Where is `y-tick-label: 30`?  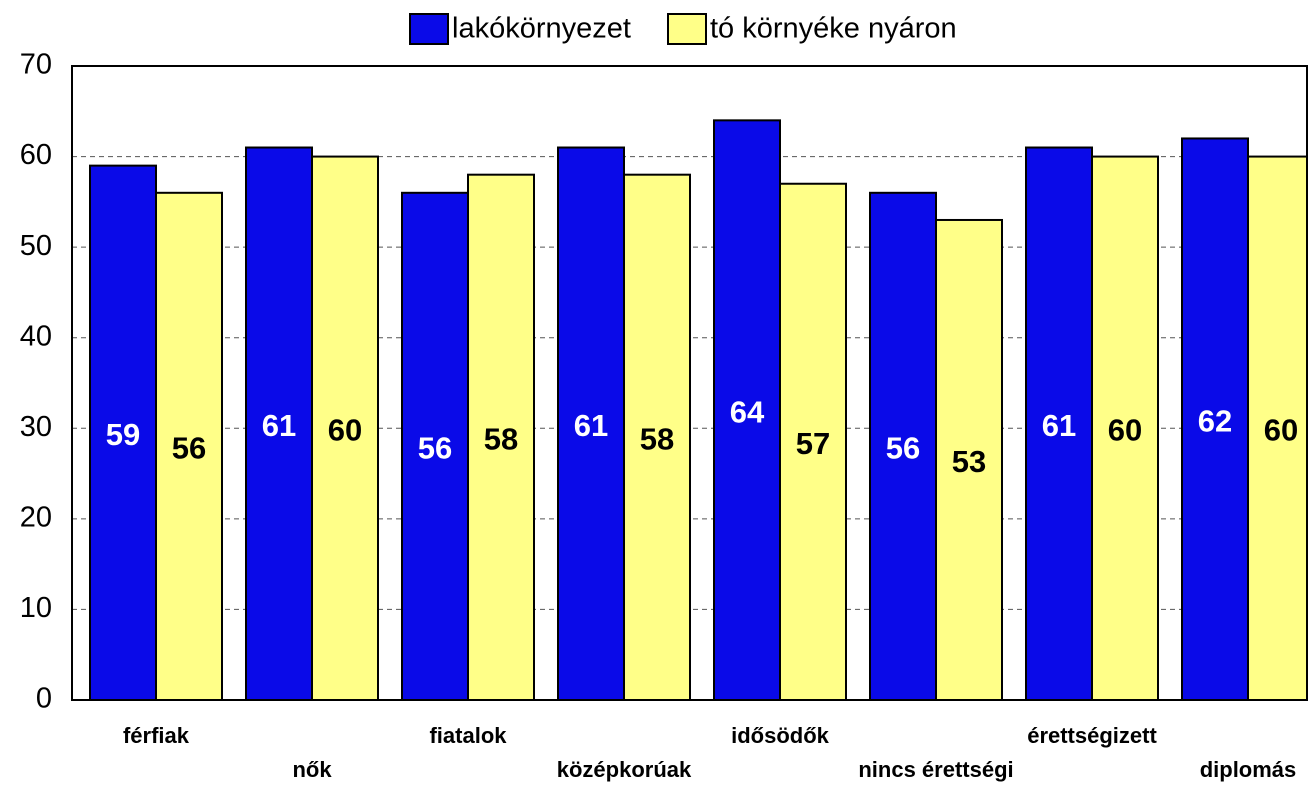 y-tick-label: 30 is located at coordinates (36, 427).